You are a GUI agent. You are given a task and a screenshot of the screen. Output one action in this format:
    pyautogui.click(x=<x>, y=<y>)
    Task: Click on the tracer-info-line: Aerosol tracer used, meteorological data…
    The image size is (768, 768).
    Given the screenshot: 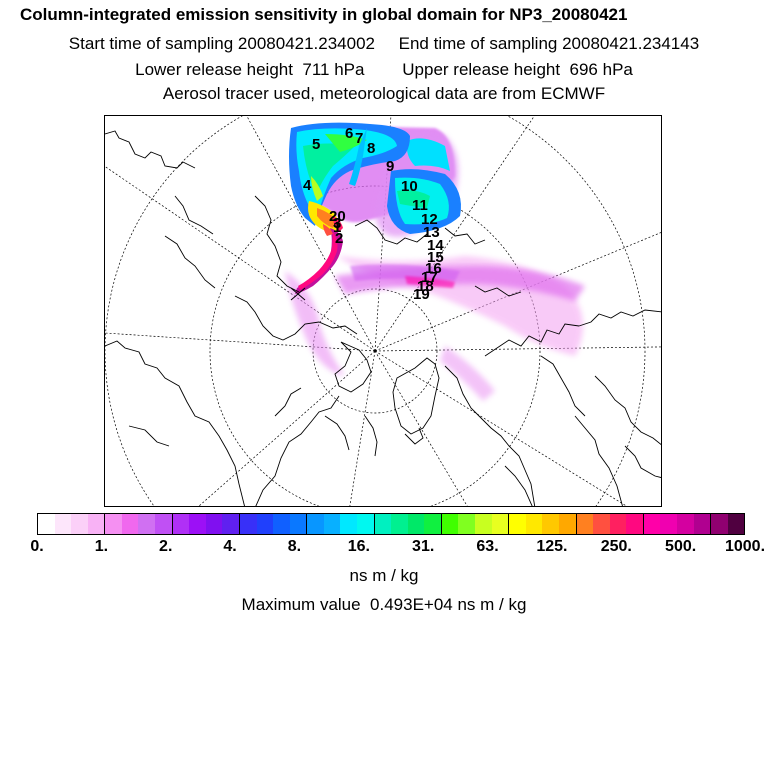 What is the action you would take?
    pyautogui.click(x=384, y=93)
    